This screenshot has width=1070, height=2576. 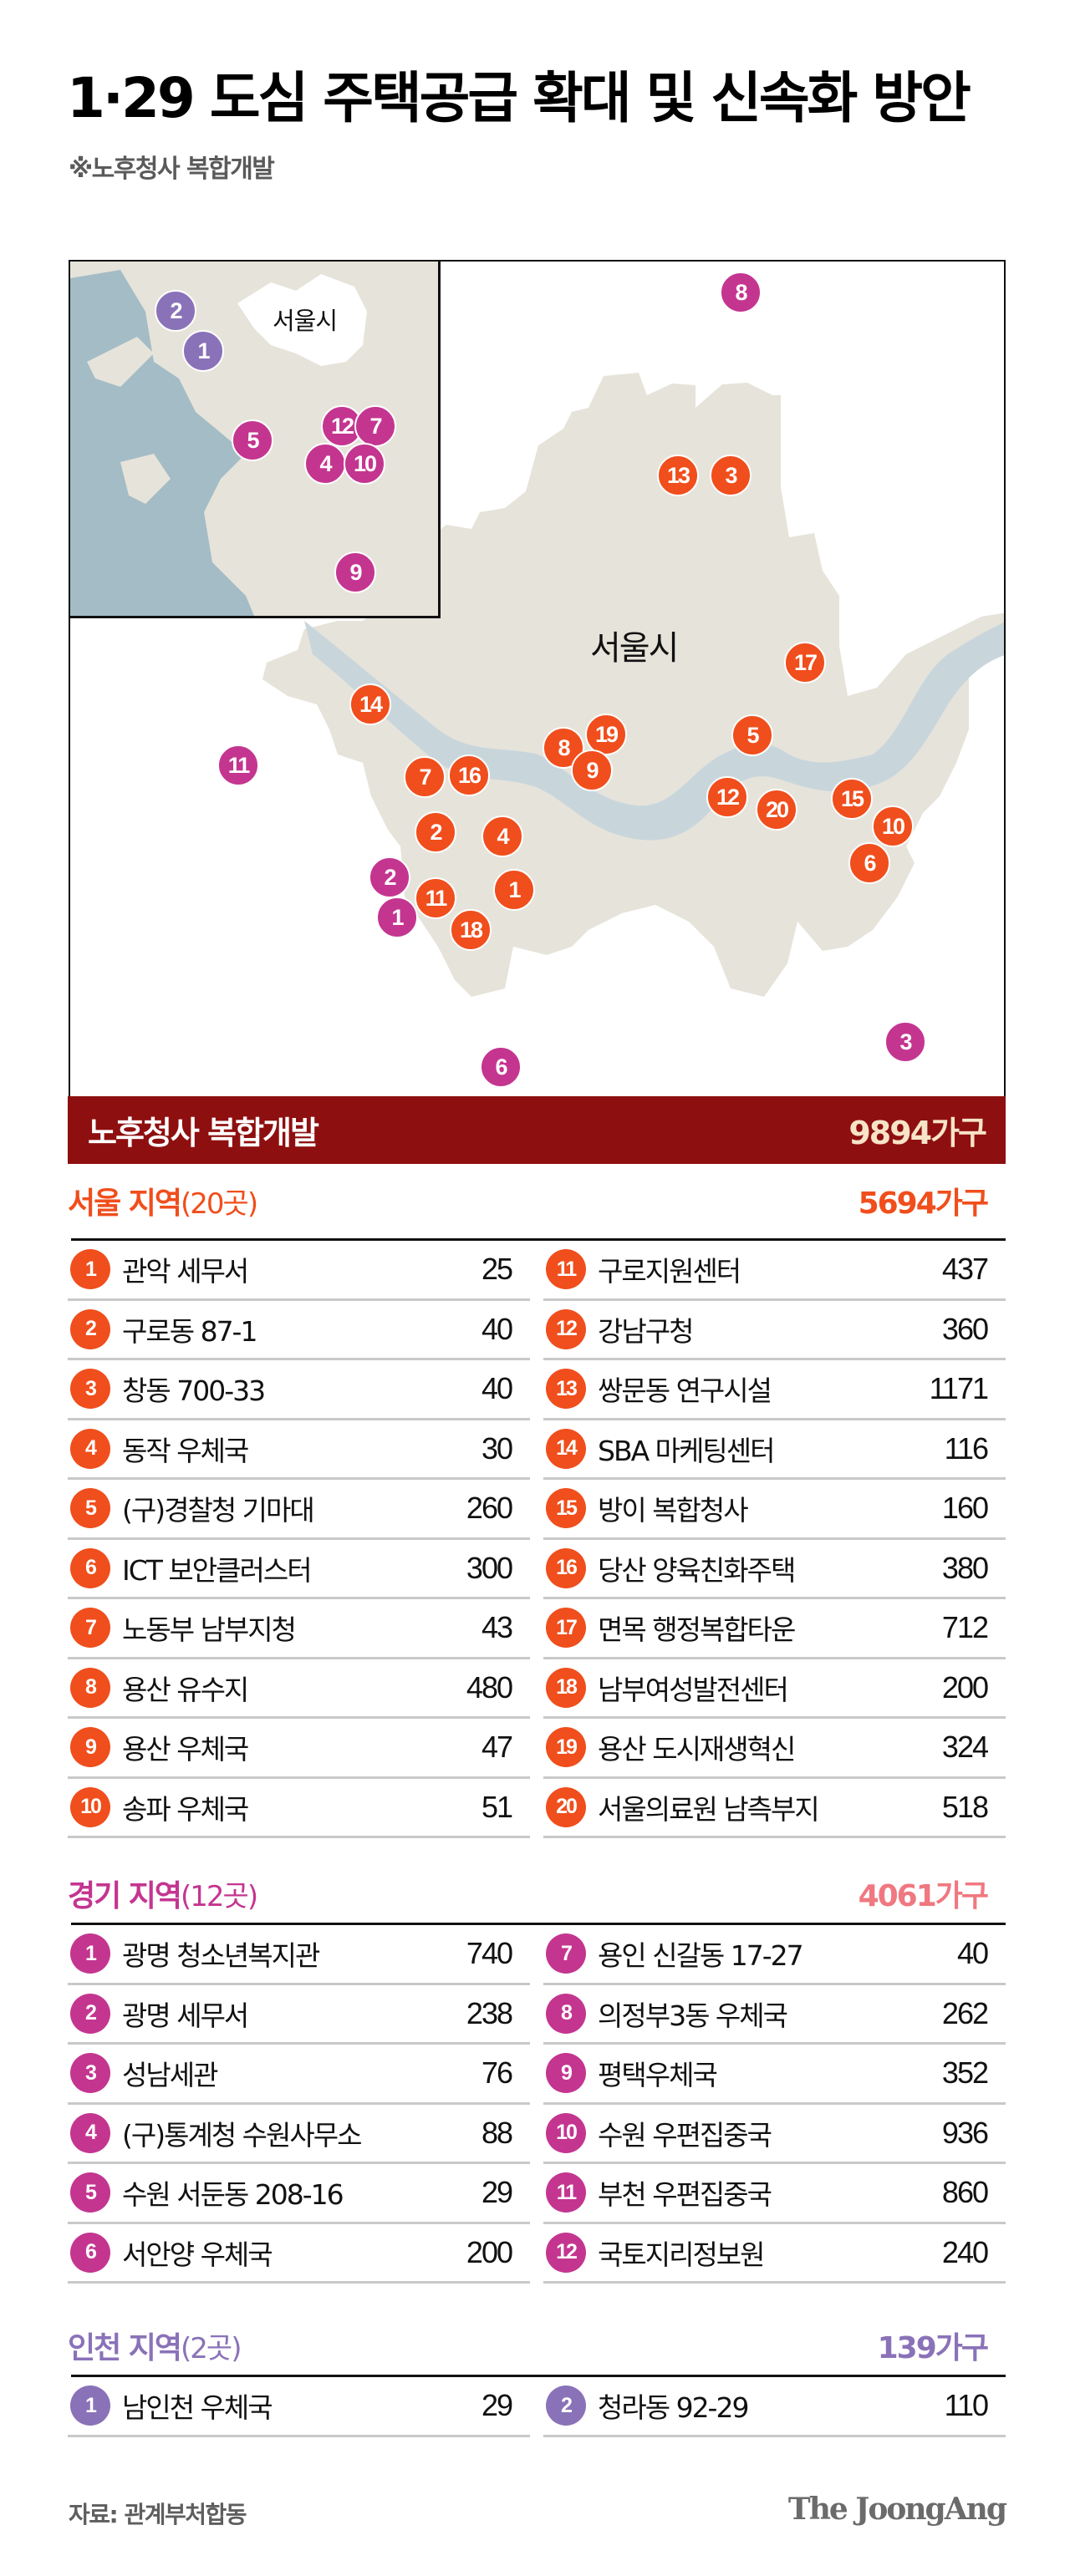 I want to click on map-marker-gyeonggi-9: 9, so click(x=355, y=572).